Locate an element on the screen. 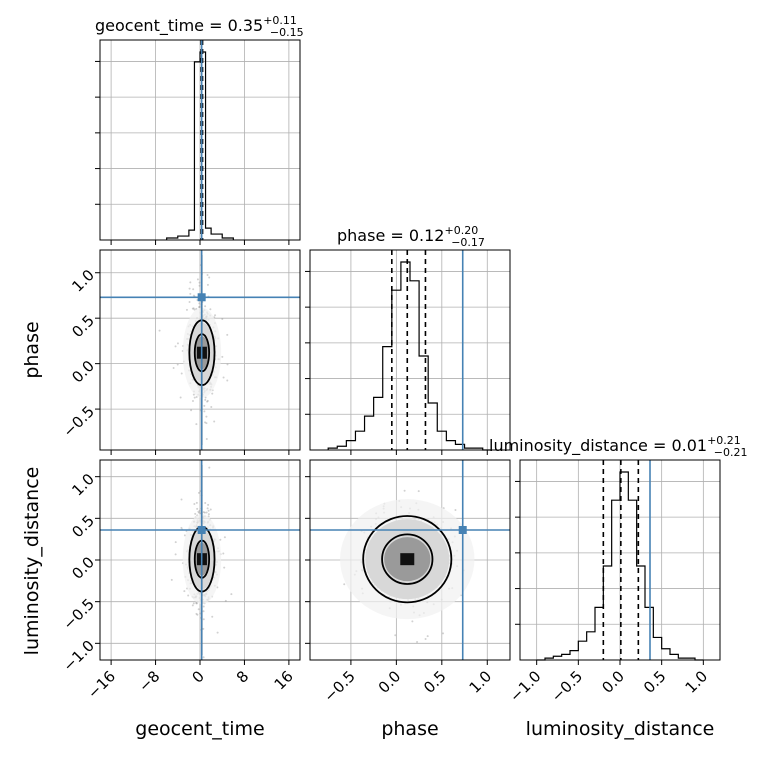  xlabel-geocent-time: geocent_time is located at coordinates (199, 729).